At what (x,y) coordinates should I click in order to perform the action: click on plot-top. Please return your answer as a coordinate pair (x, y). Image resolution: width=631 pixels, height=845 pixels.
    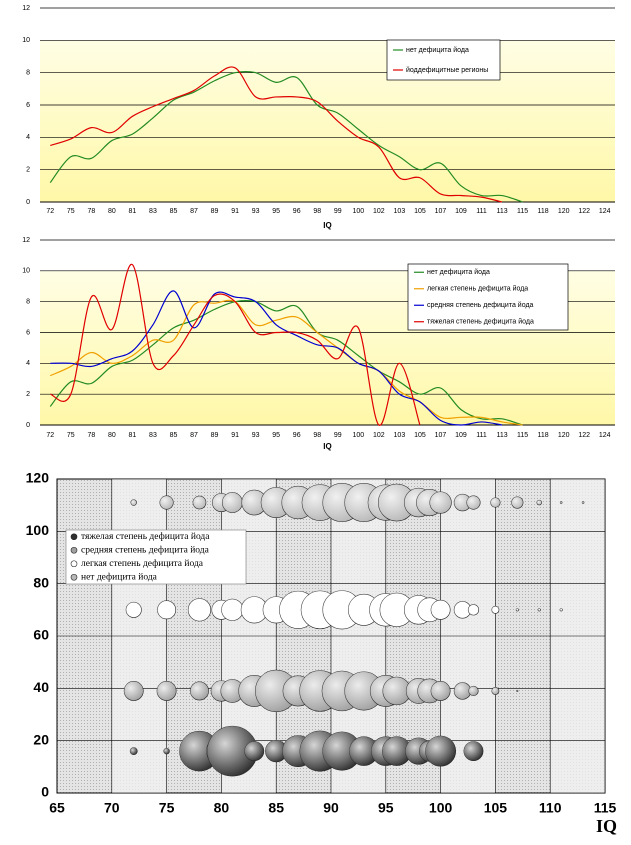
    Looking at the image, I should click on (327, 24).